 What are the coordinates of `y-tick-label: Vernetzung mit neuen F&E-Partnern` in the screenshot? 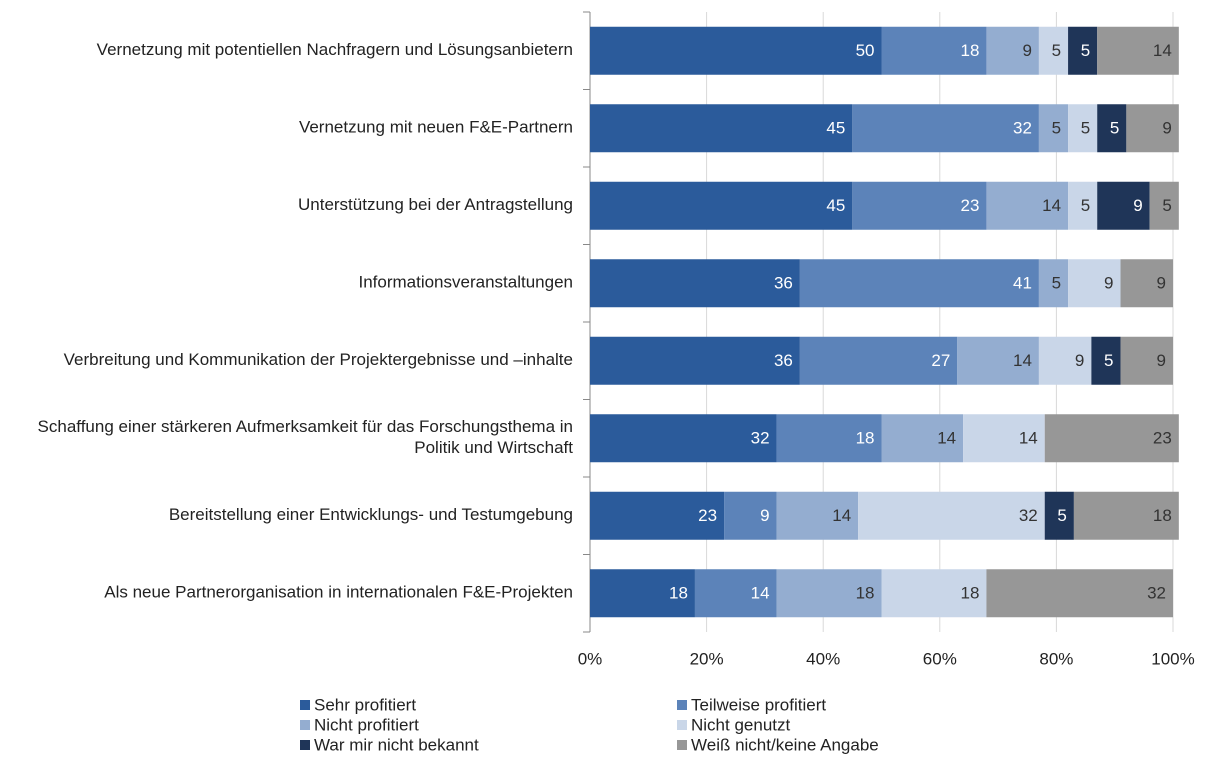 It's located at (436, 127).